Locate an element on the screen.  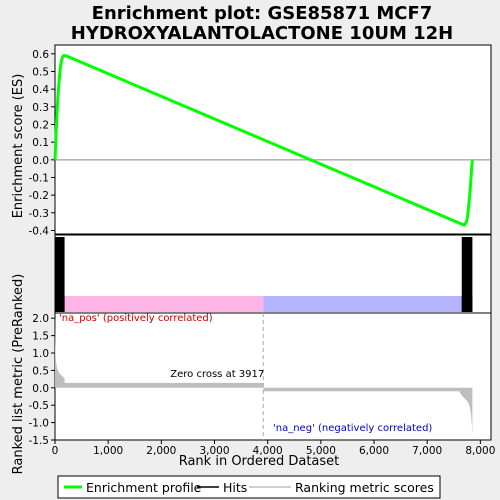
x-tick-label: 3,000 is located at coordinates (214, 451).